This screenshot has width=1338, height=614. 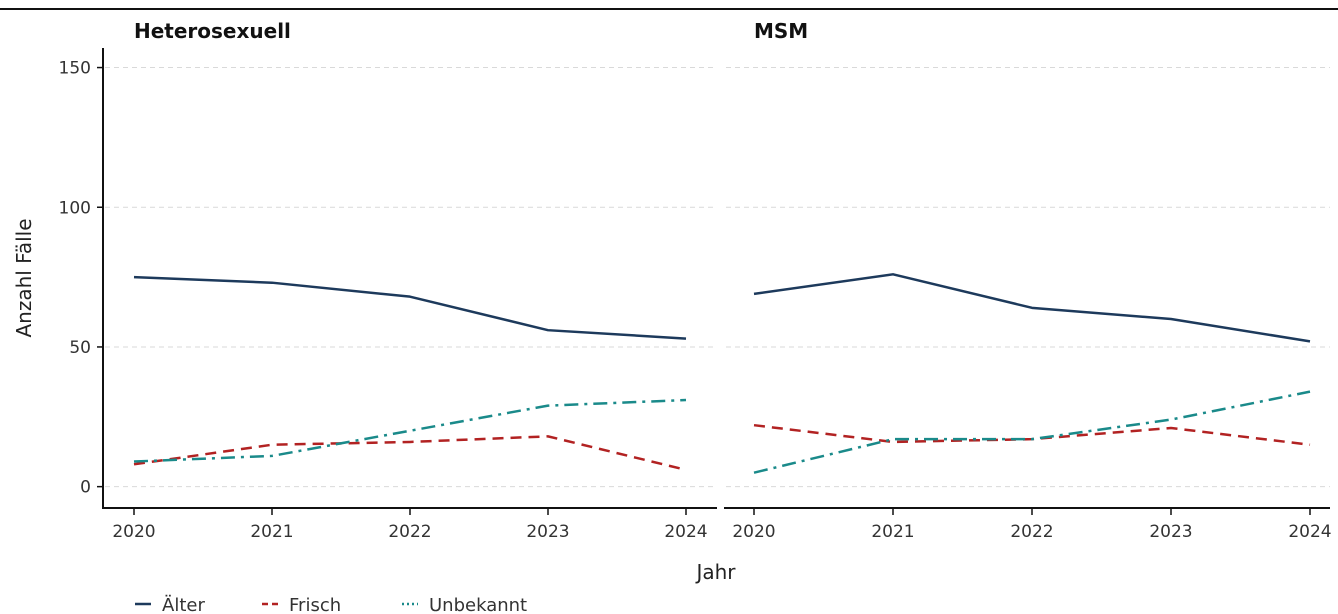 I want to click on legend: Älter Frisch Unbekannt, so click(x=331, y=604).